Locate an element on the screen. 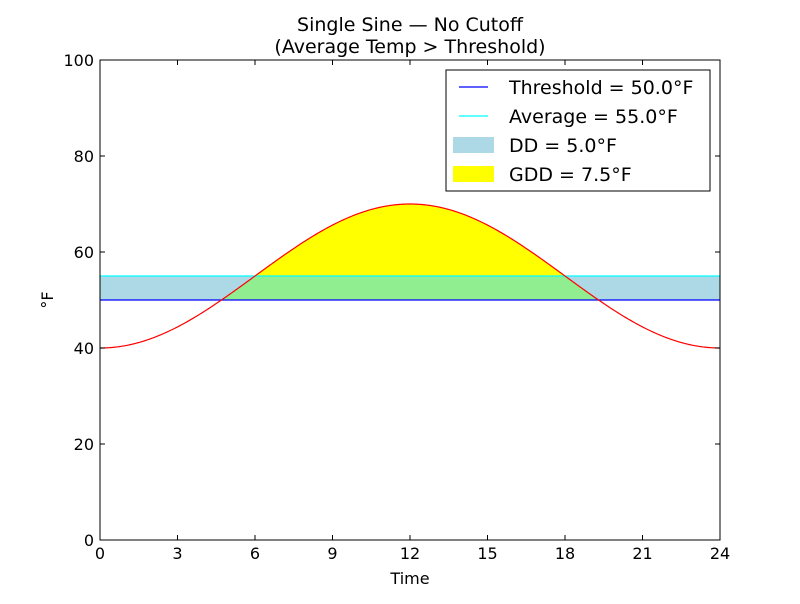  x-tick-label: 18 is located at coordinates (565, 553).